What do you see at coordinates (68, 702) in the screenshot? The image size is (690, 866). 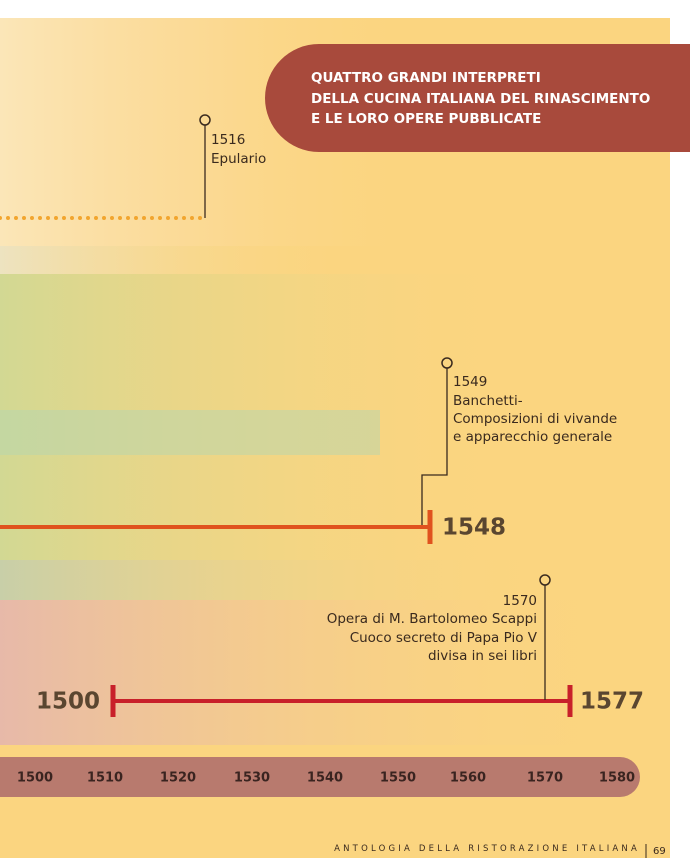 I see `range-start: 1500` at bounding box center [68, 702].